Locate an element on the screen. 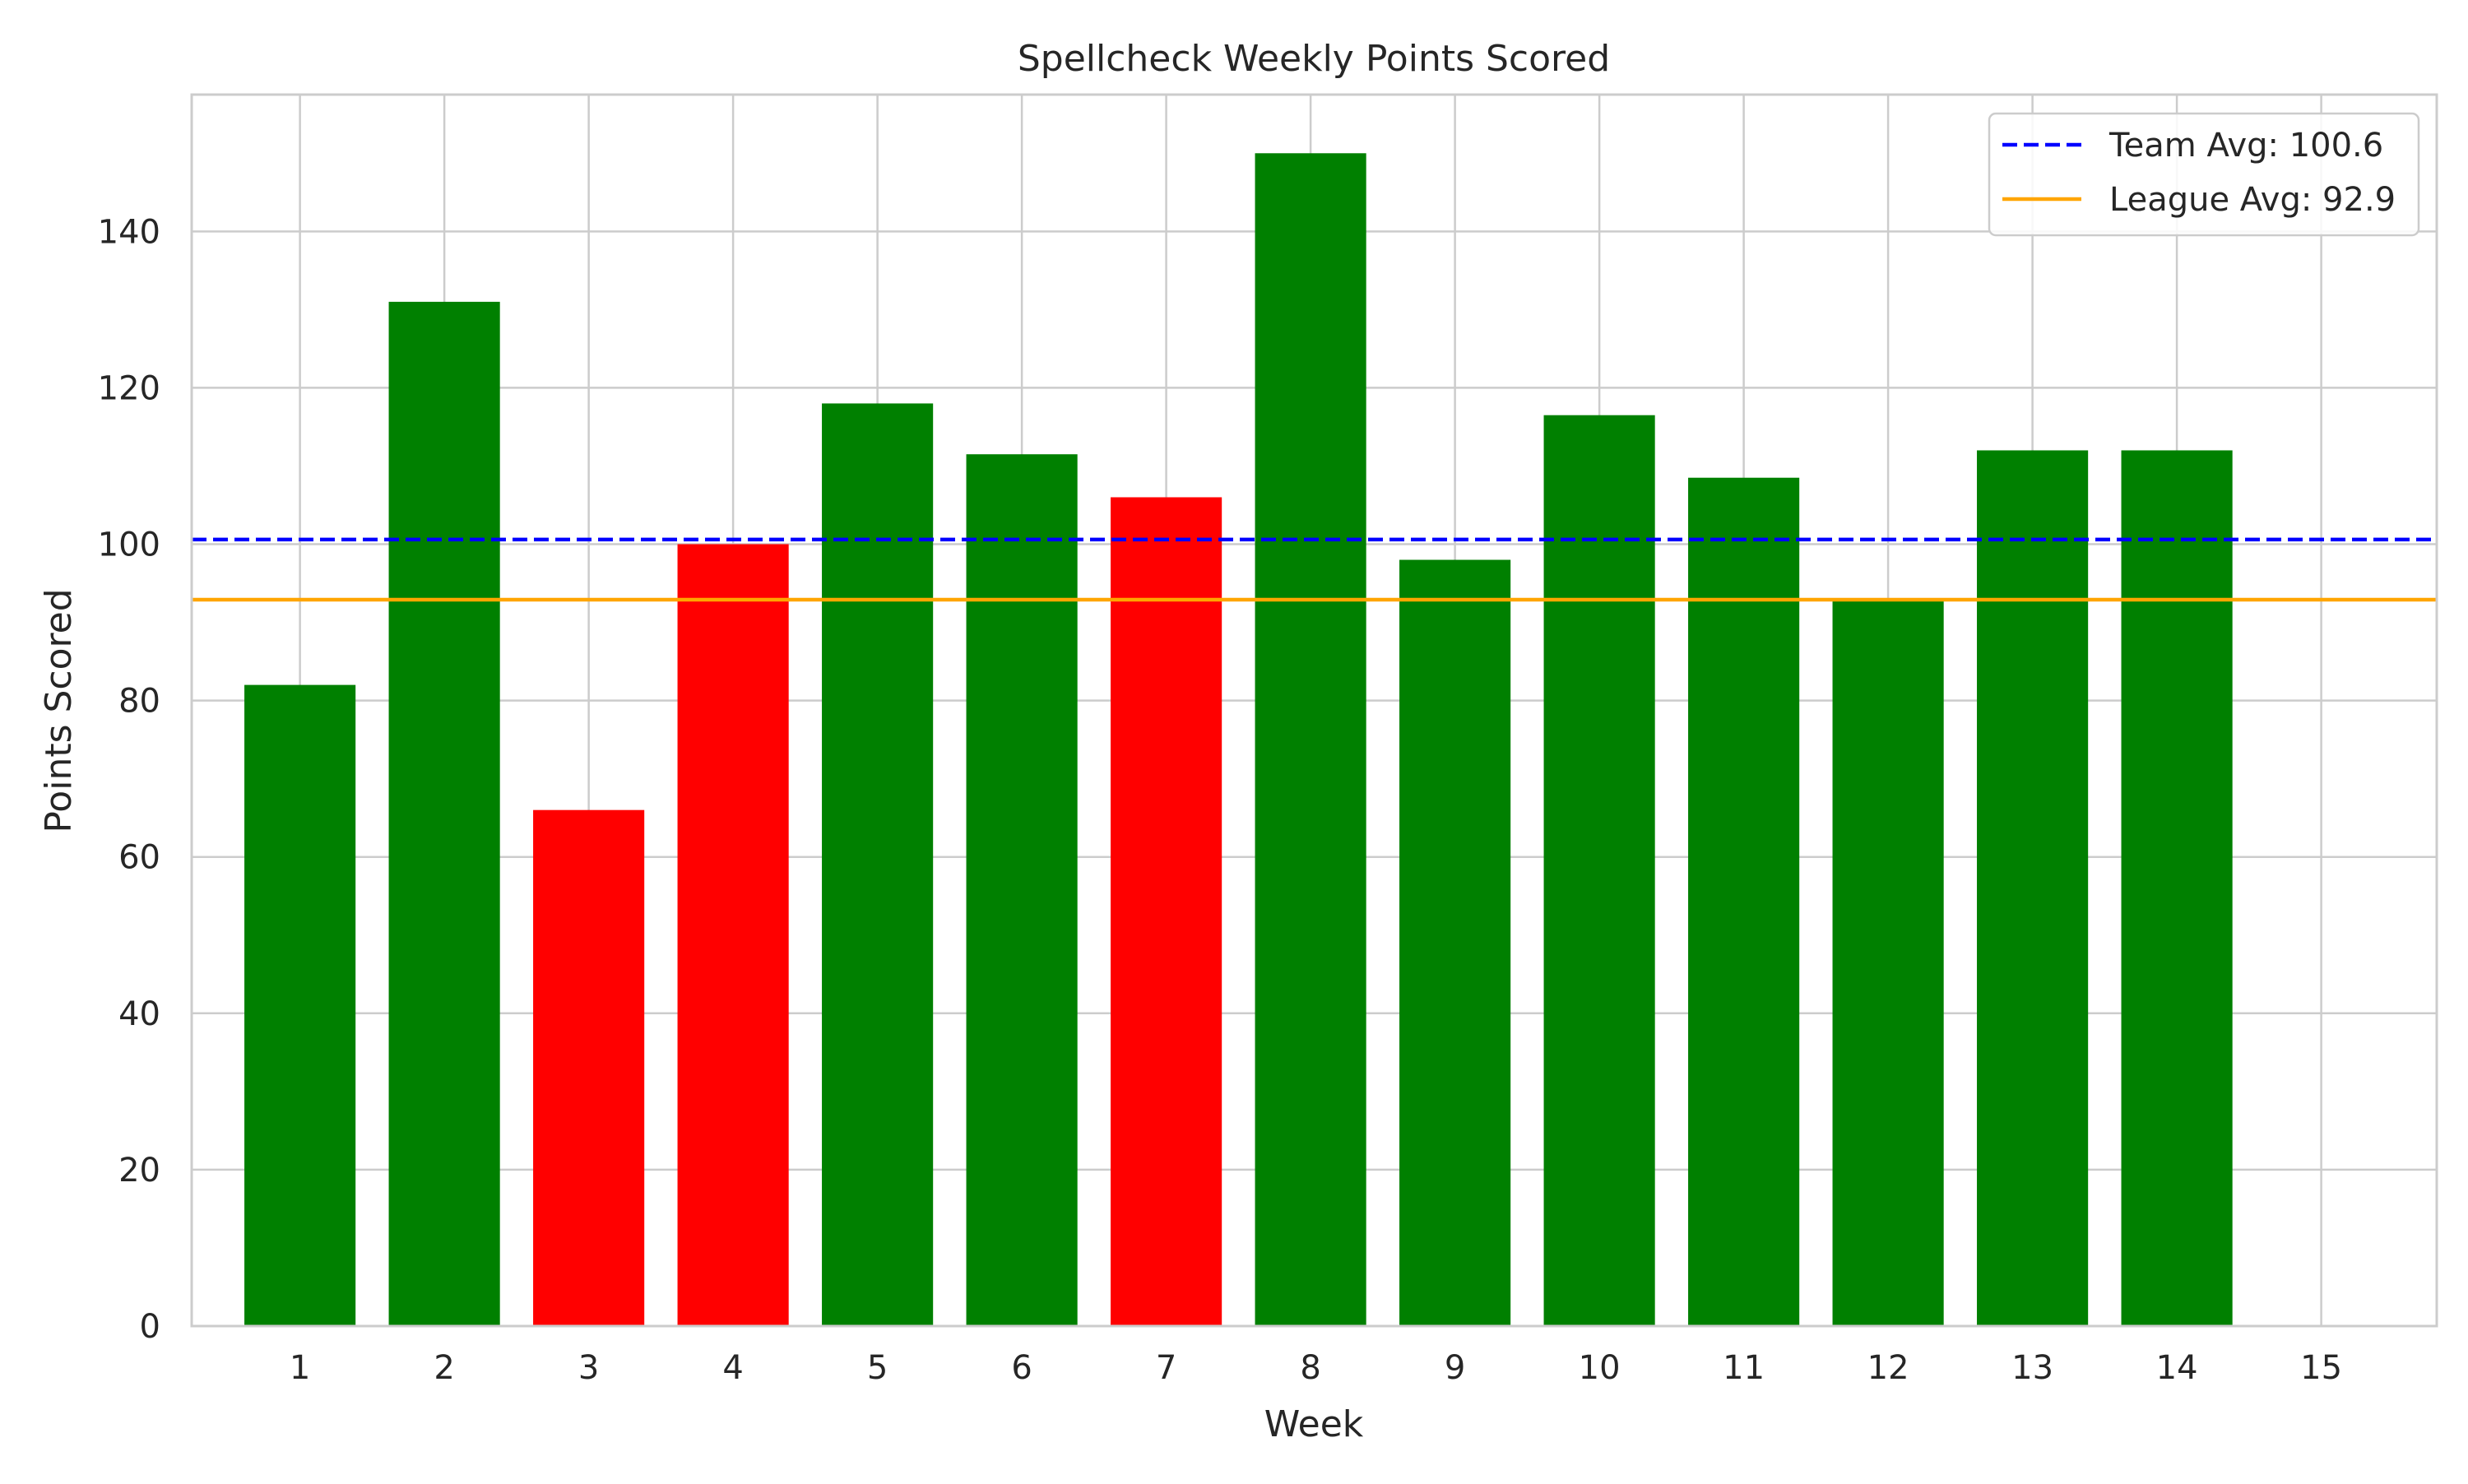  x-tick-label: 5 is located at coordinates (877, 1368).